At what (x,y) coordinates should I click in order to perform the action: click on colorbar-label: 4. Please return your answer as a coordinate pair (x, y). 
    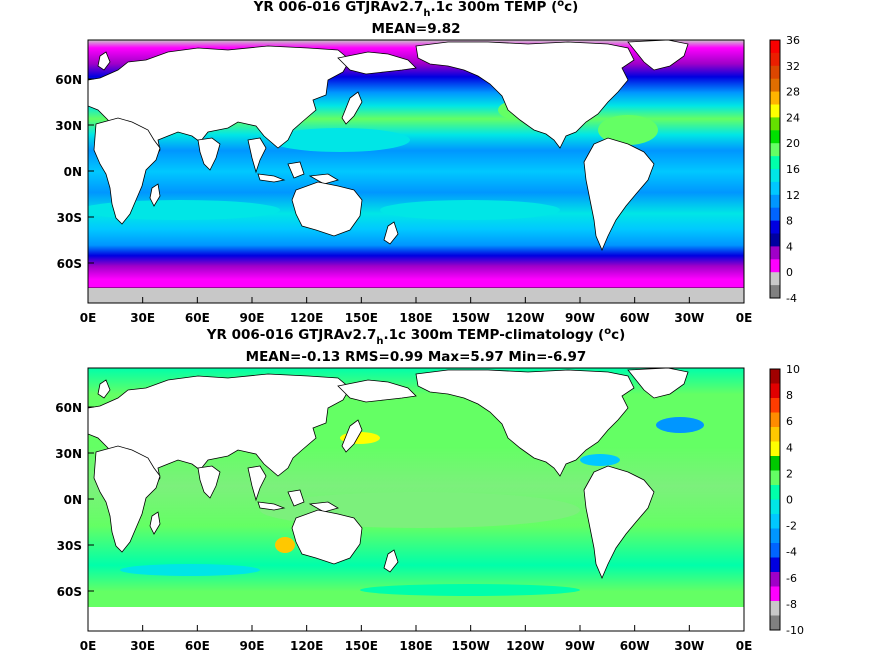
    Looking at the image, I should click on (789, 447).